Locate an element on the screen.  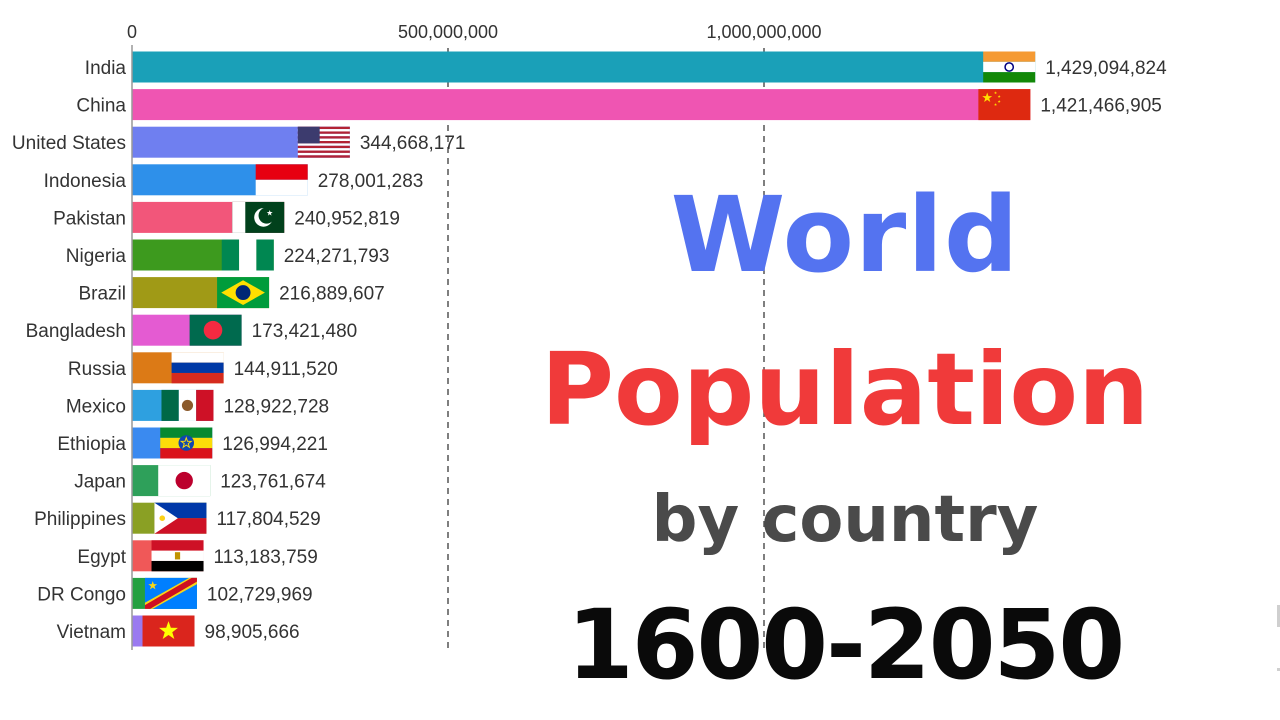
value-label: 113,183,759 is located at coordinates (266, 557).